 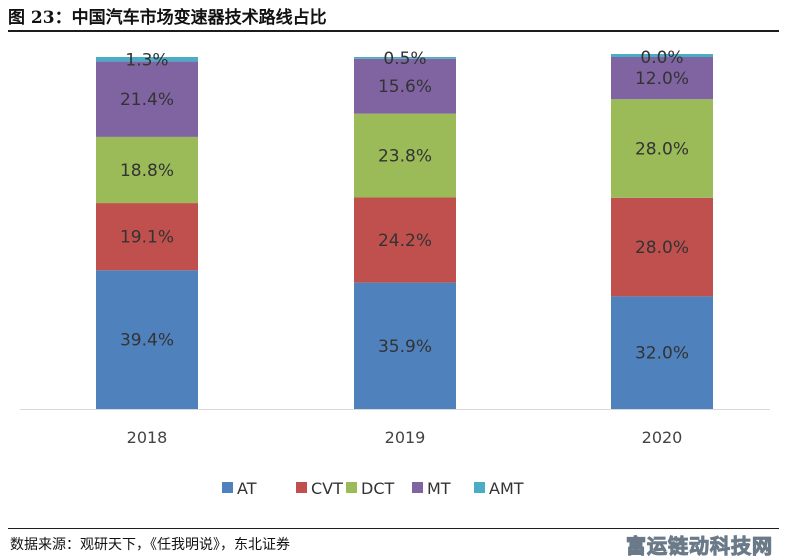 What do you see at coordinates (351, 487) in the screenshot?
I see `legend-swatch-dct` at bounding box center [351, 487].